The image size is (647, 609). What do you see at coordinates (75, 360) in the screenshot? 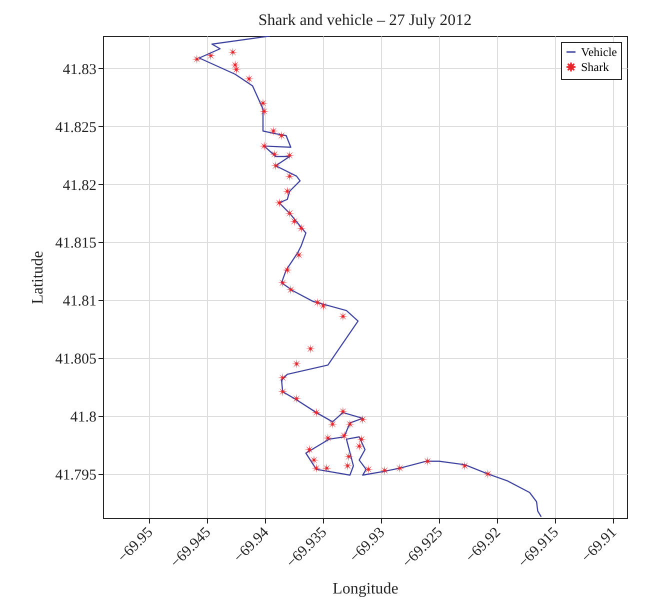
I see `y-tick-label: 41.805` at bounding box center [75, 360].